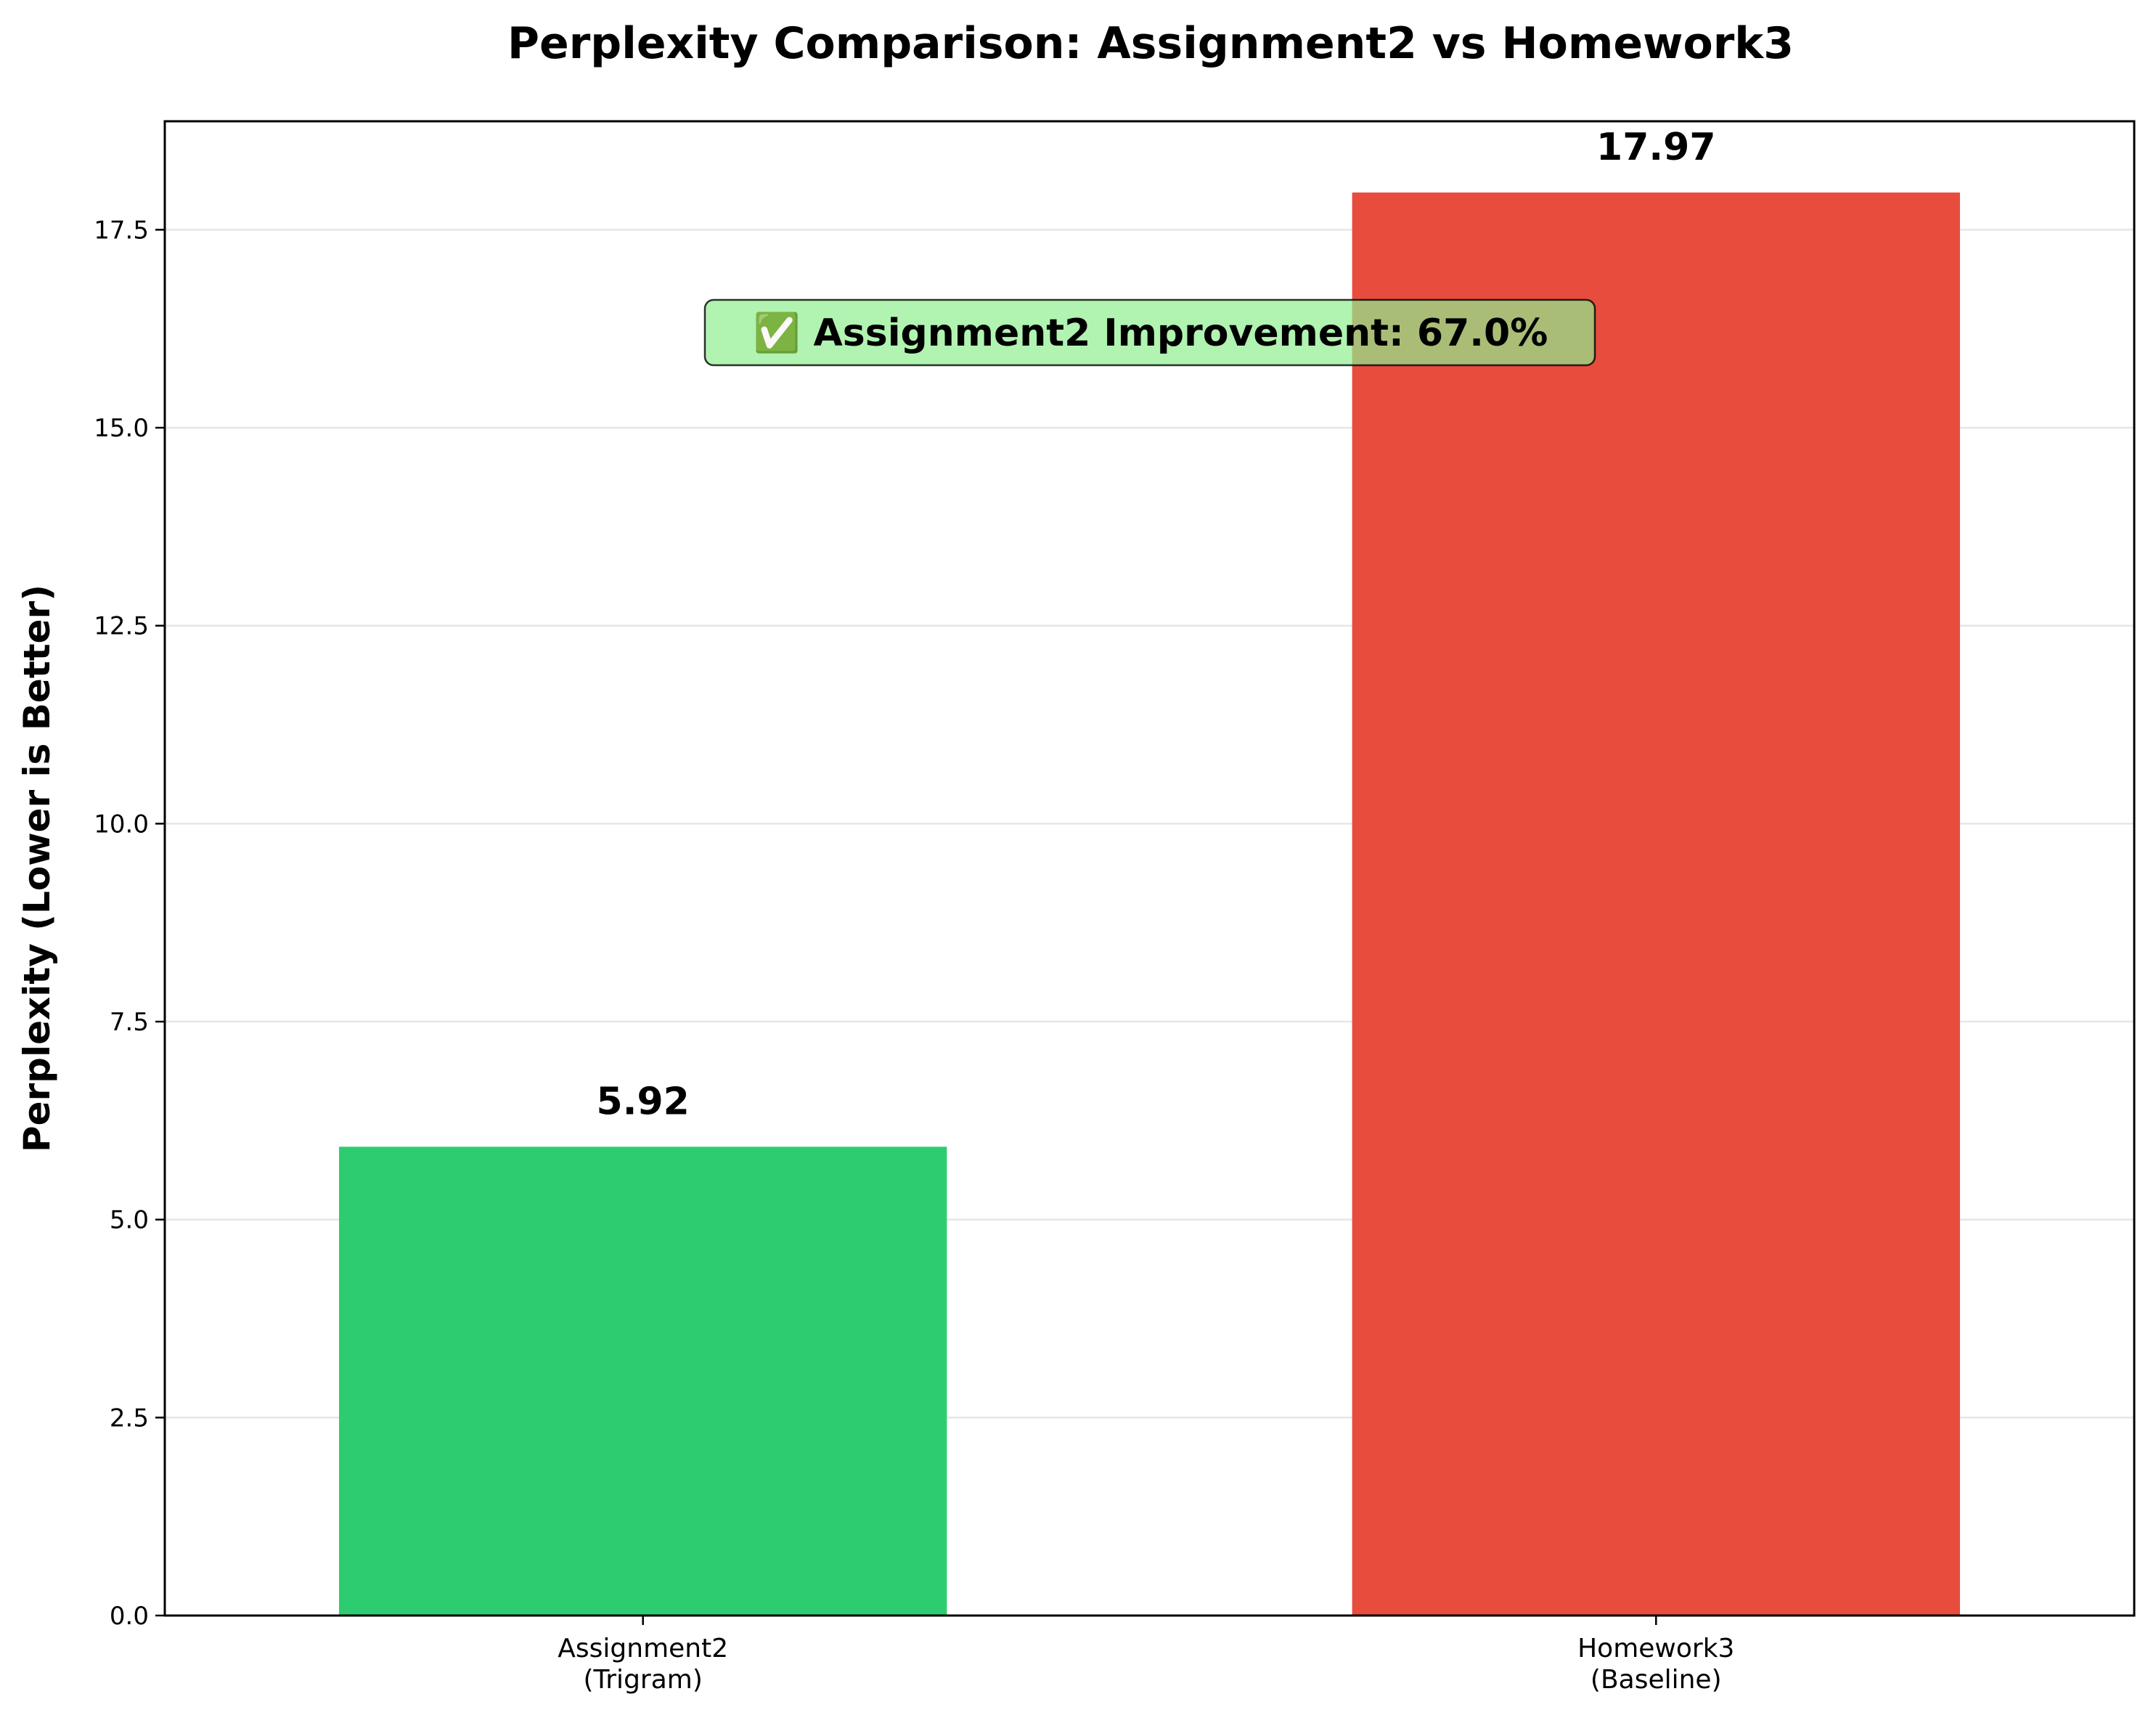 The image size is (2156, 1723). Describe the element at coordinates (643, 1381) in the screenshot. I see `bar-assignment2` at that location.